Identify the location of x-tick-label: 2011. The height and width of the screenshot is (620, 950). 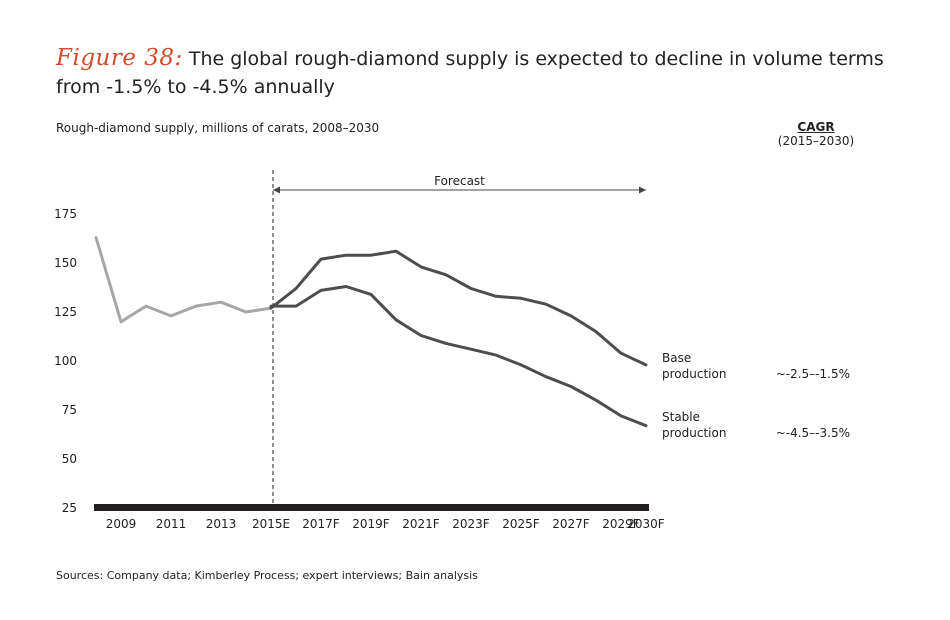
(171, 524).